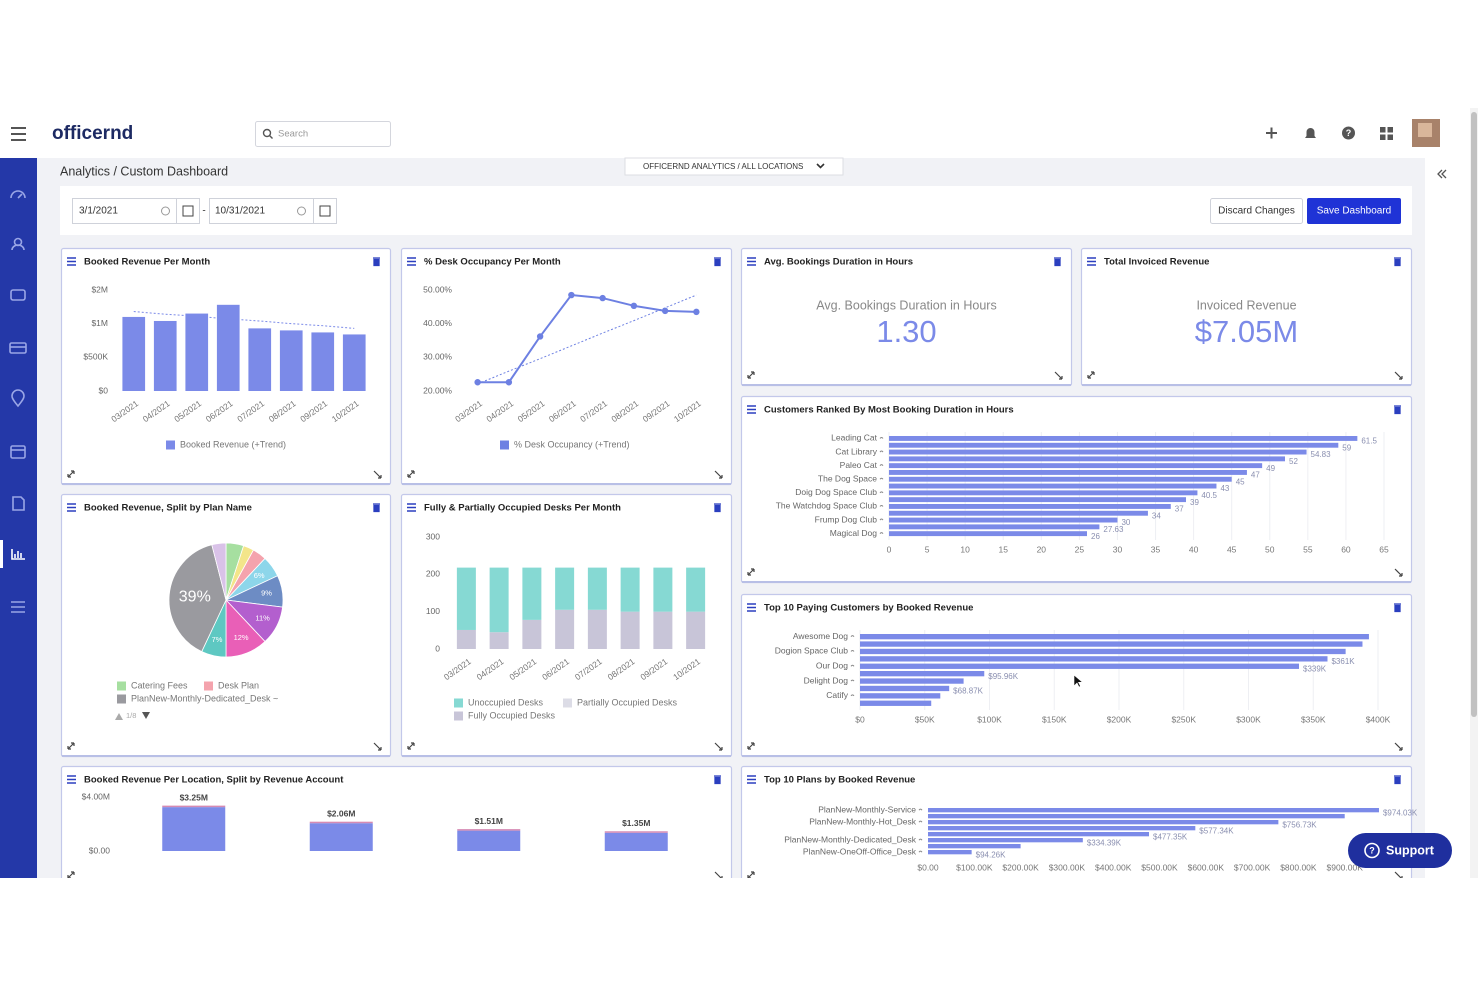 This screenshot has height=987, width=1480. What do you see at coordinates (1104, 842) in the screenshot?
I see `data-label: $334.39K` at bounding box center [1104, 842].